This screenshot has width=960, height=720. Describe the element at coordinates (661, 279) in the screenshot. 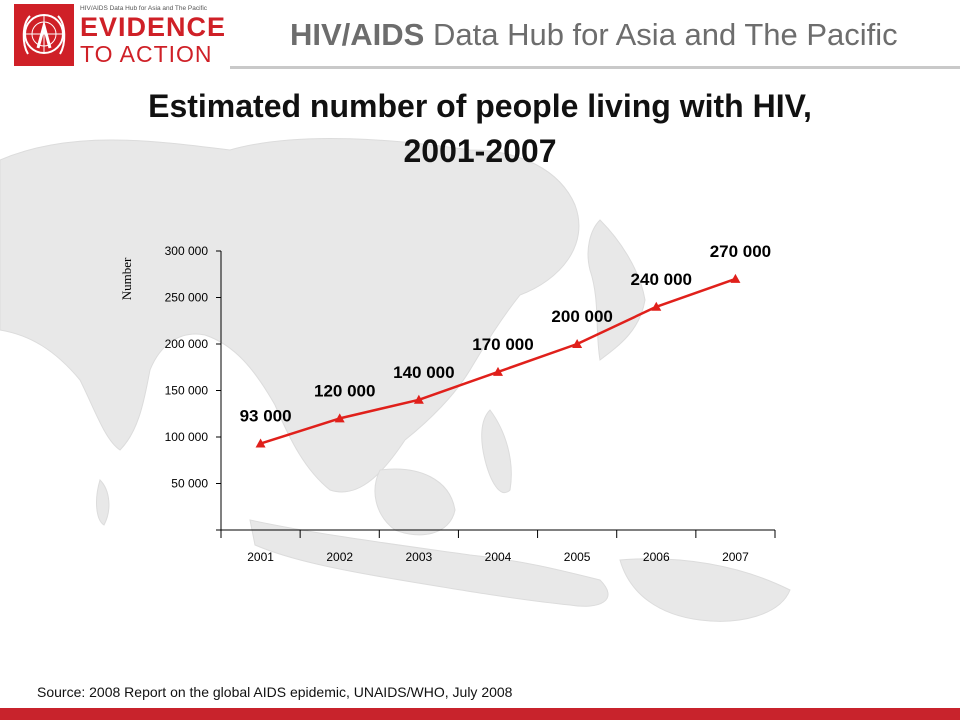

I see `data-label: 240 000` at that location.